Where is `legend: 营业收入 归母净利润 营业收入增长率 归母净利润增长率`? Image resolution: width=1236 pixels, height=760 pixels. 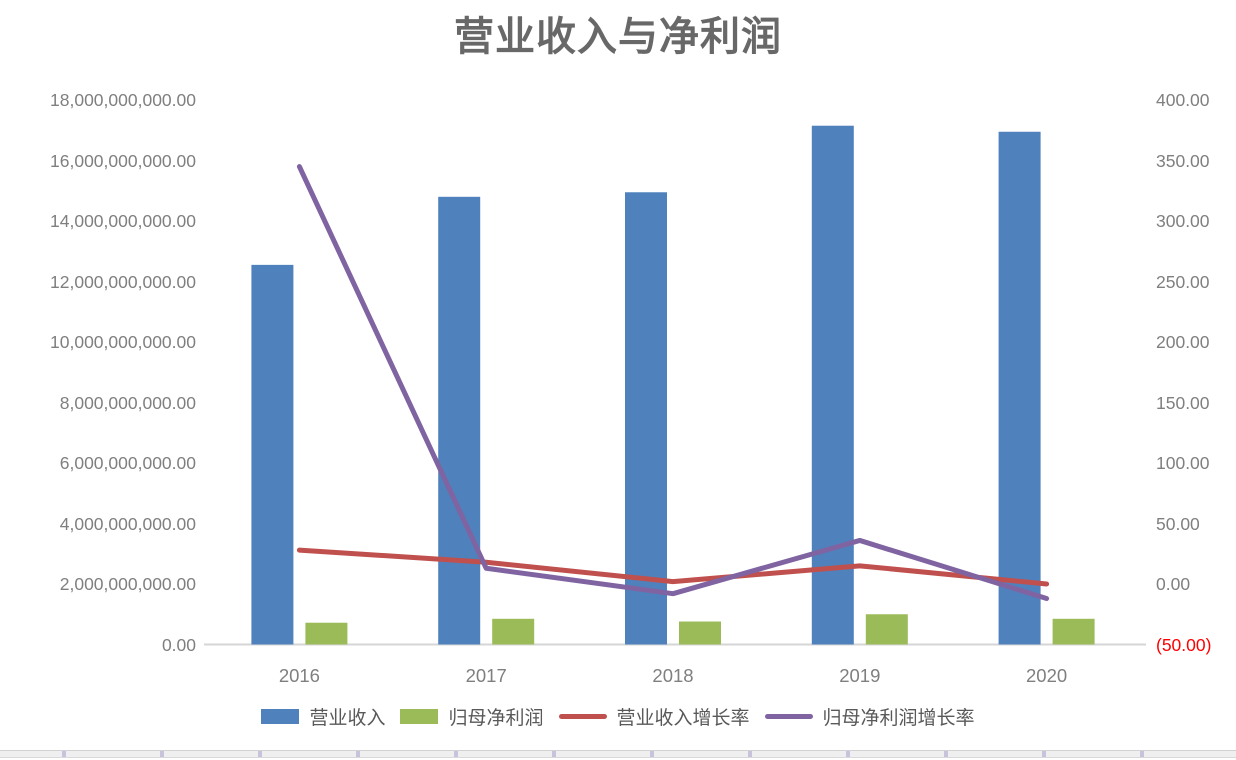 legend: 营业收入 归母净利润 营业收入增长率 归母净利润增长率 is located at coordinates (618, 716).